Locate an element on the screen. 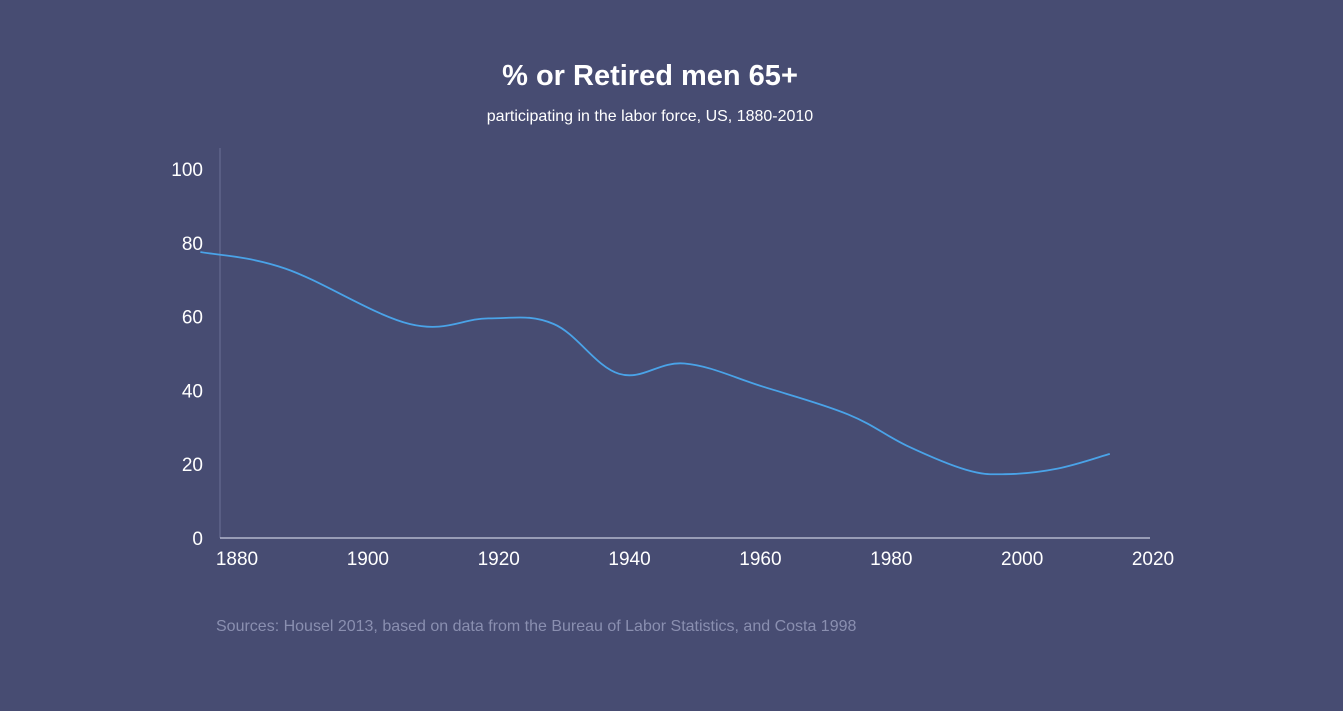 This screenshot has height=711, width=1343. y-tick-labels: 0 20 40 60 80 100 is located at coordinates (187, 355).